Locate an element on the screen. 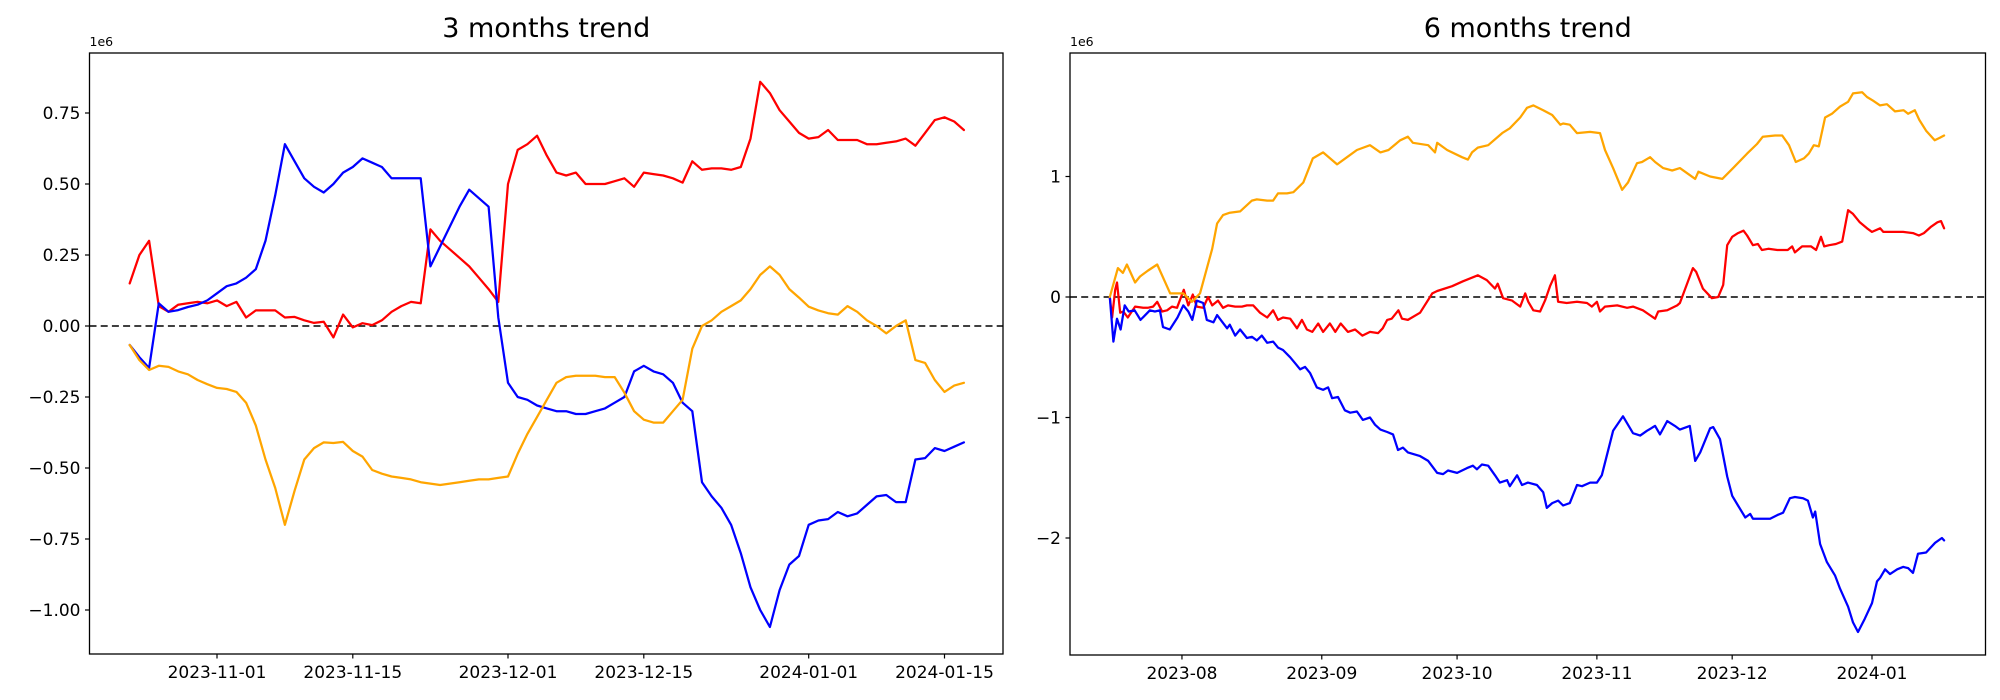 Image resolution: width=2000 pixels, height=700 pixels. x-tick-label: 2023-11-01 is located at coordinates (217, 673).